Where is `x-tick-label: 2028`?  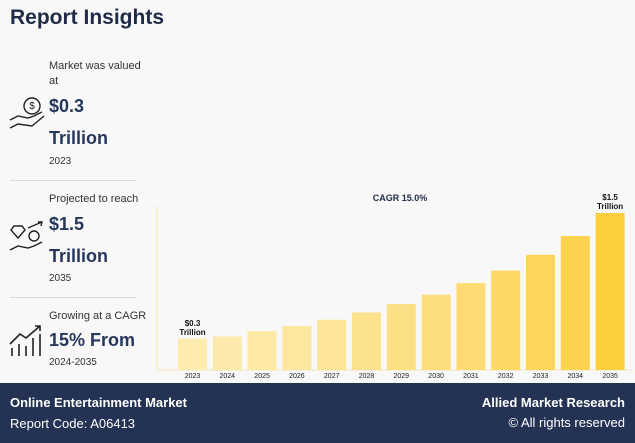 x-tick-label: 2028 is located at coordinates (367, 376).